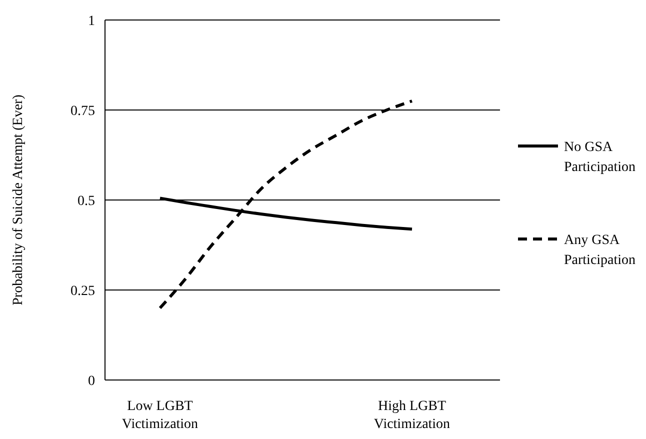 This screenshot has width=646, height=439. I want to click on y-tick-label: 0.75, so click(82, 111).